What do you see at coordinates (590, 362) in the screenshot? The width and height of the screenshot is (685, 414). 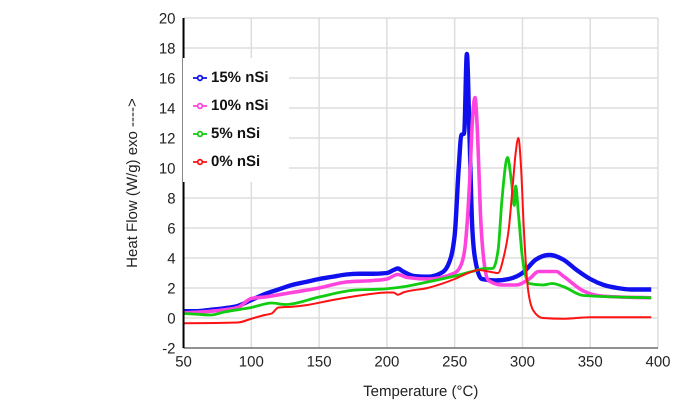 I see `x-tick-label: 350` at bounding box center [590, 362].